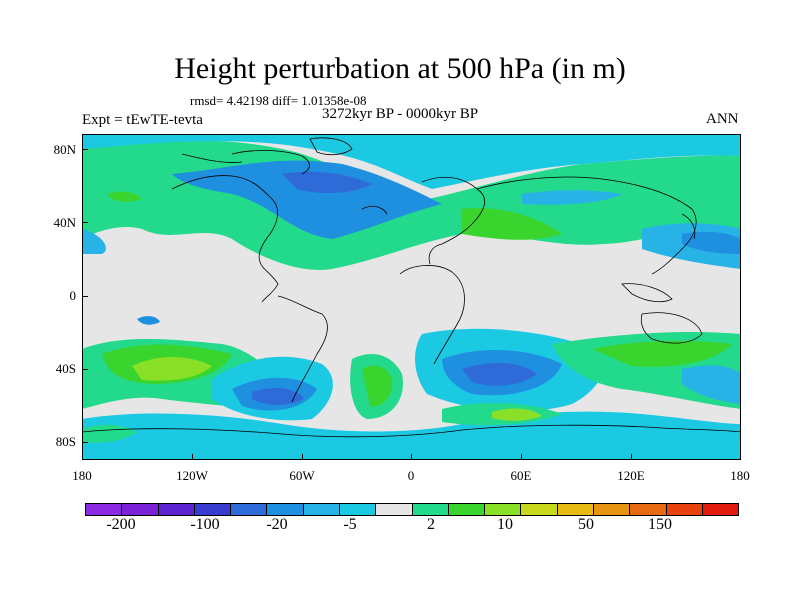 The width and height of the screenshot is (800, 600). I want to click on colorbar-label: 150, so click(660, 524).